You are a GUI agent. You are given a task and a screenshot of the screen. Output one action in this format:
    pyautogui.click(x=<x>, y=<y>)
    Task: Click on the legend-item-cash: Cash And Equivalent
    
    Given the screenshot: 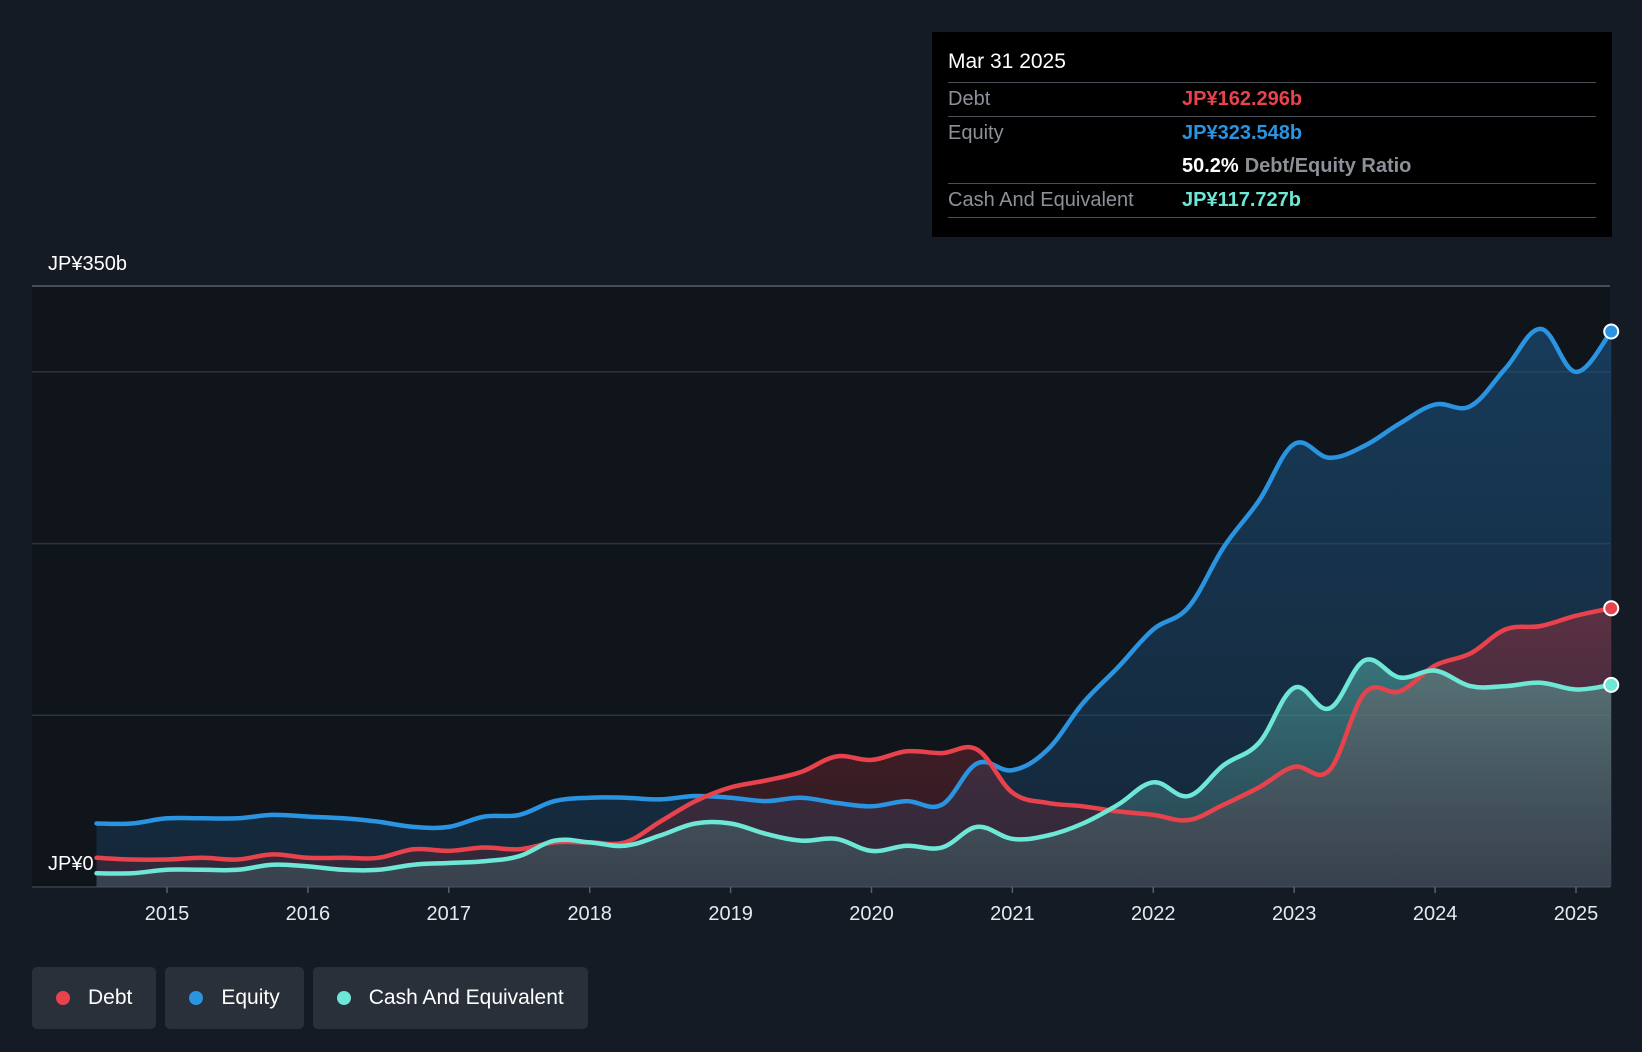 What is the action you would take?
    pyautogui.click(x=450, y=998)
    